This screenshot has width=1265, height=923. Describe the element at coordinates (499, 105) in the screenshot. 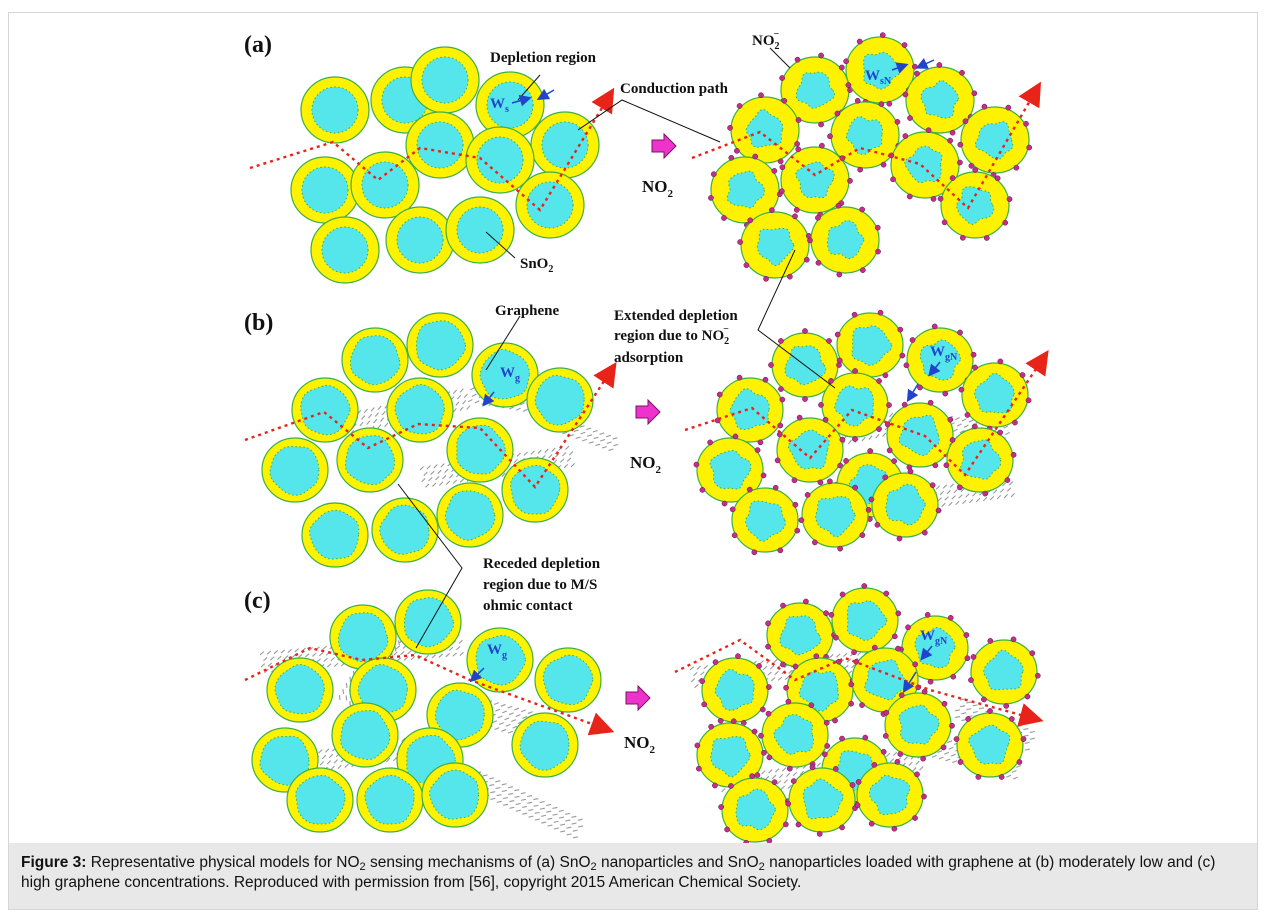

I see `ws-label: Ws` at that location.